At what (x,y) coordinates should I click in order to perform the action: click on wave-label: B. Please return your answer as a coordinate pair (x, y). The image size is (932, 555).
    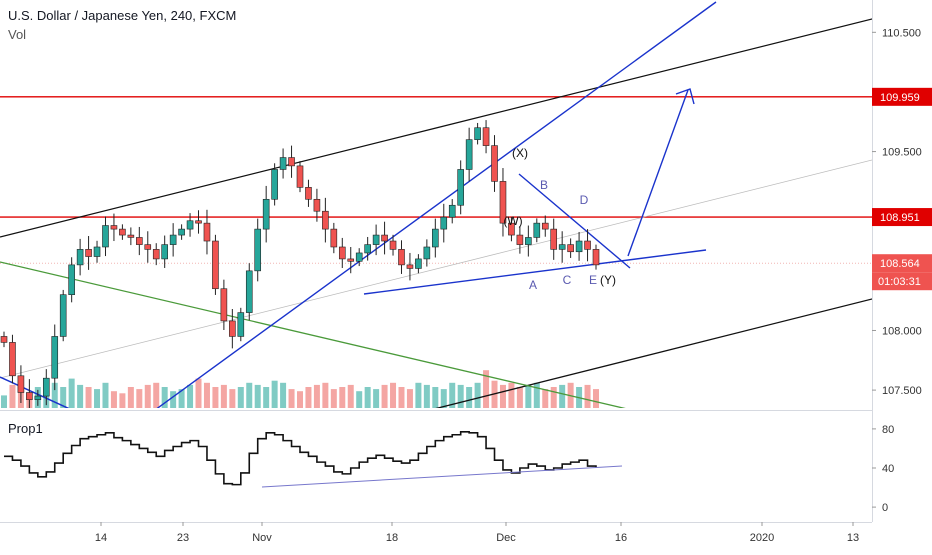
    Looking at the image, I should click on (544, 185).